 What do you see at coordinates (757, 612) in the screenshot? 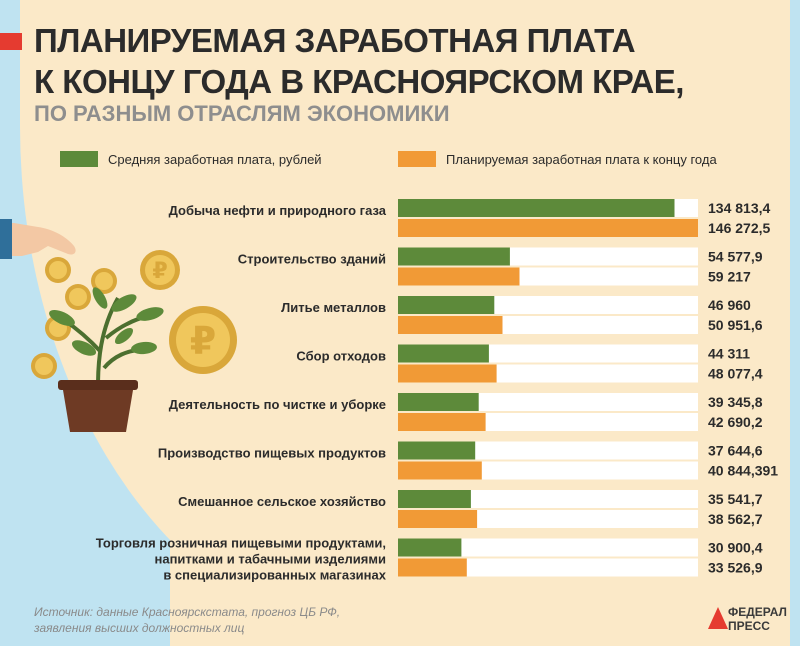
I see `logo-line-1: ФЕДЕРАЛ` at bounding box center [757, 612].